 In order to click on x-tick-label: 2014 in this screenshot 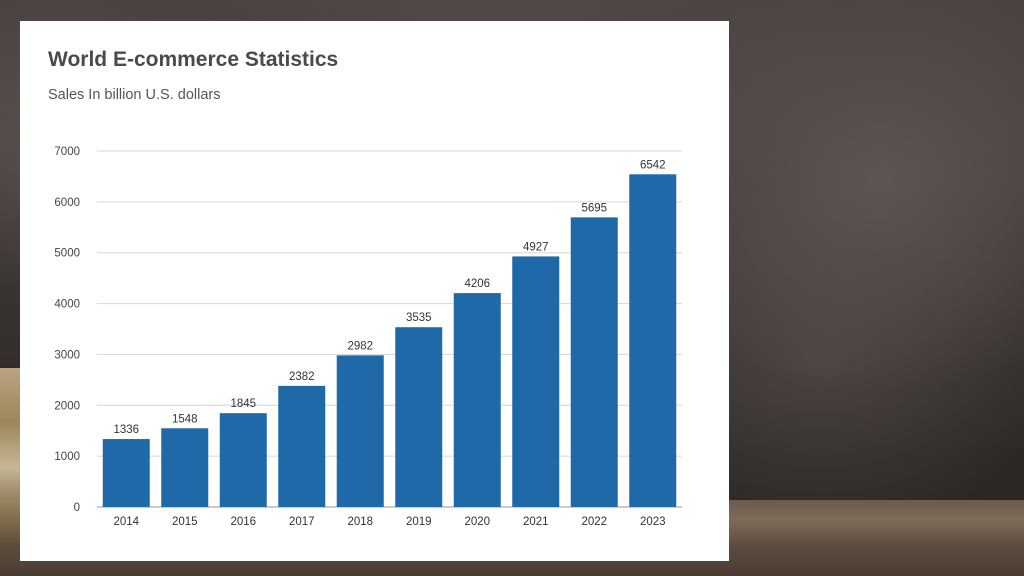, I will do `click(126, 522)`.